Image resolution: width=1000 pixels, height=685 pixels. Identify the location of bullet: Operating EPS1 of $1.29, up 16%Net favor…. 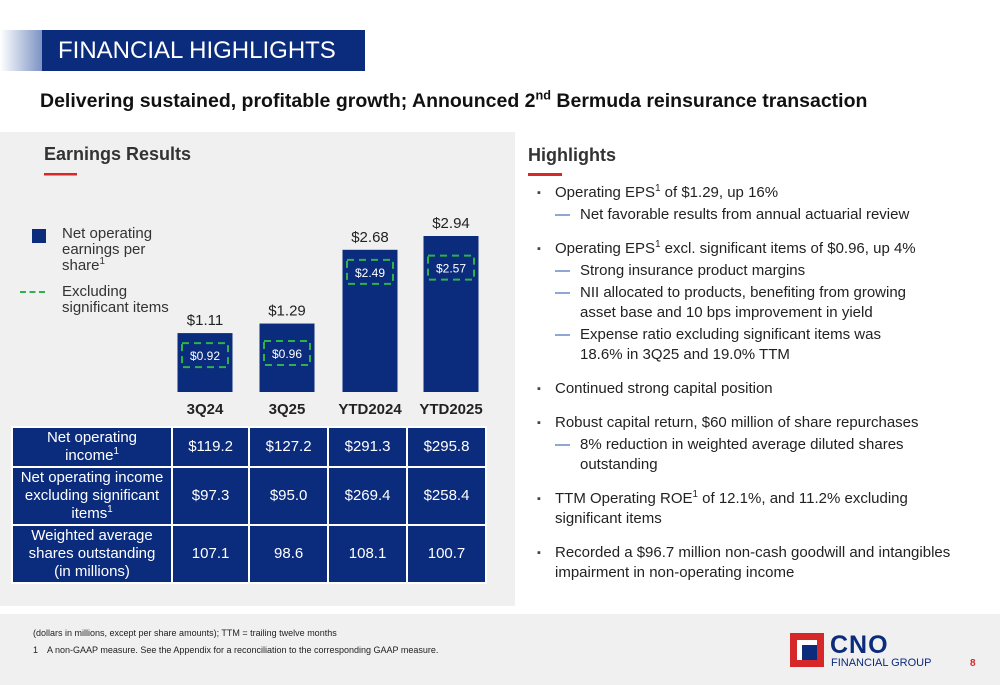
(746, 204).